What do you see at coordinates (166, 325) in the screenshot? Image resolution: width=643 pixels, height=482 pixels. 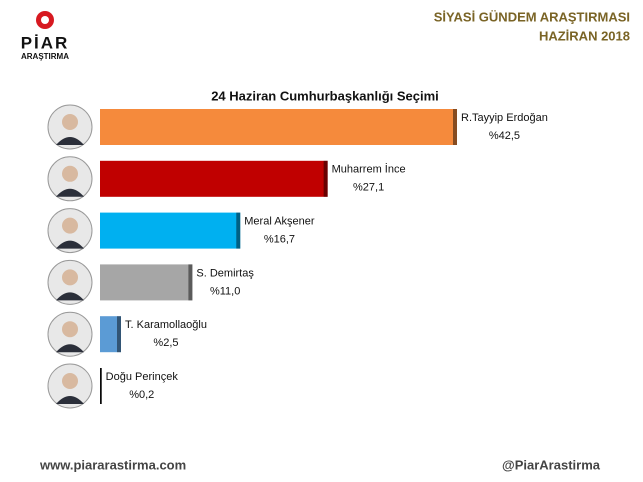 I see `category-label: T. Karamollaoğlu` at bounding box center [166, 325].